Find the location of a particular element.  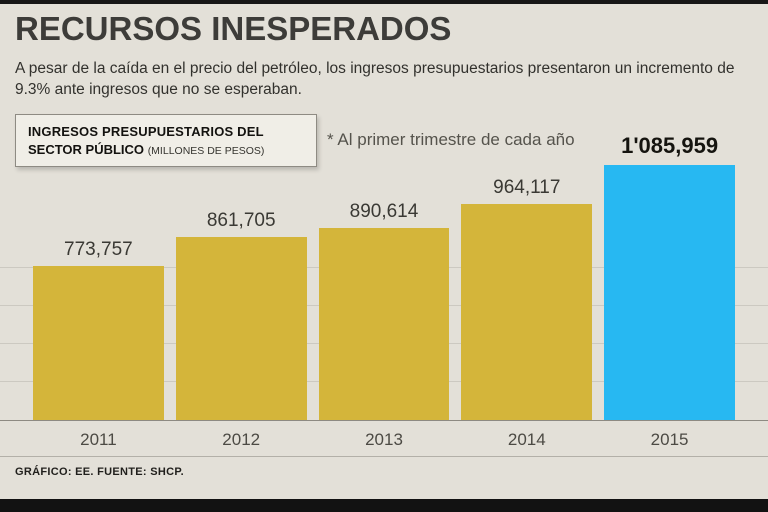

bar-value-label: 964,117 is located at coordinates (527, 187).